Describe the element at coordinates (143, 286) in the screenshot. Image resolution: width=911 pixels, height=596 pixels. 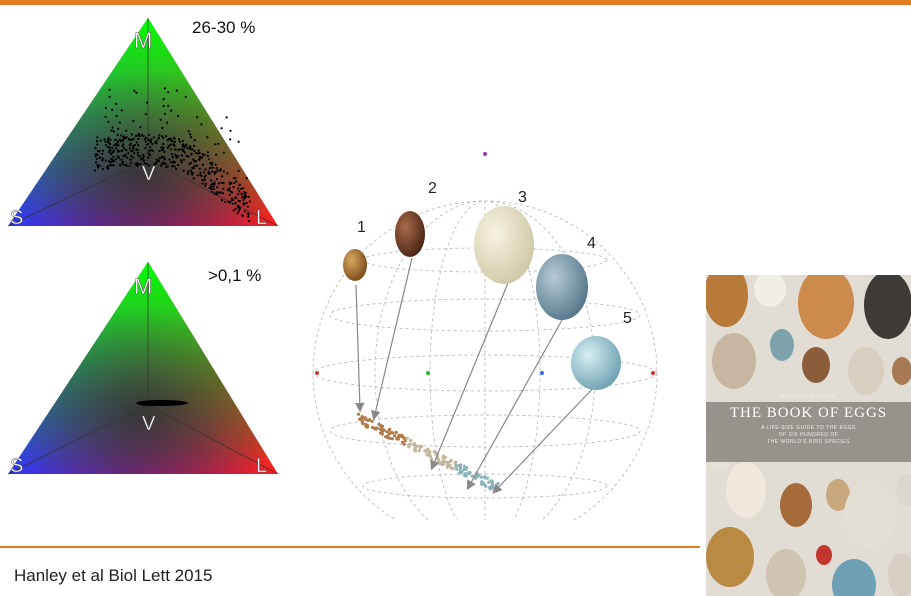
I see `bottom-label-m: M` at that location.